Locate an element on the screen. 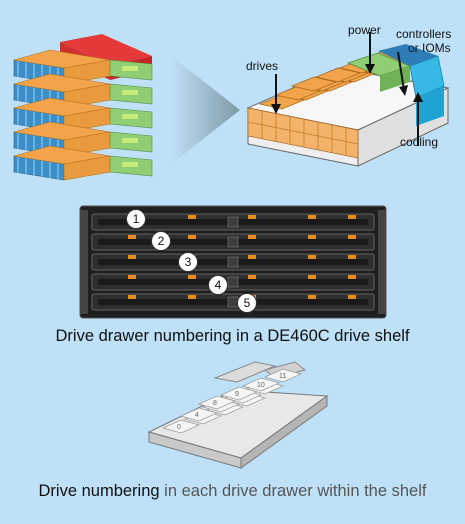 The image size is (465, 524). drive-drawer-tray: 01234567891011 is located at coordinates (238, 415).